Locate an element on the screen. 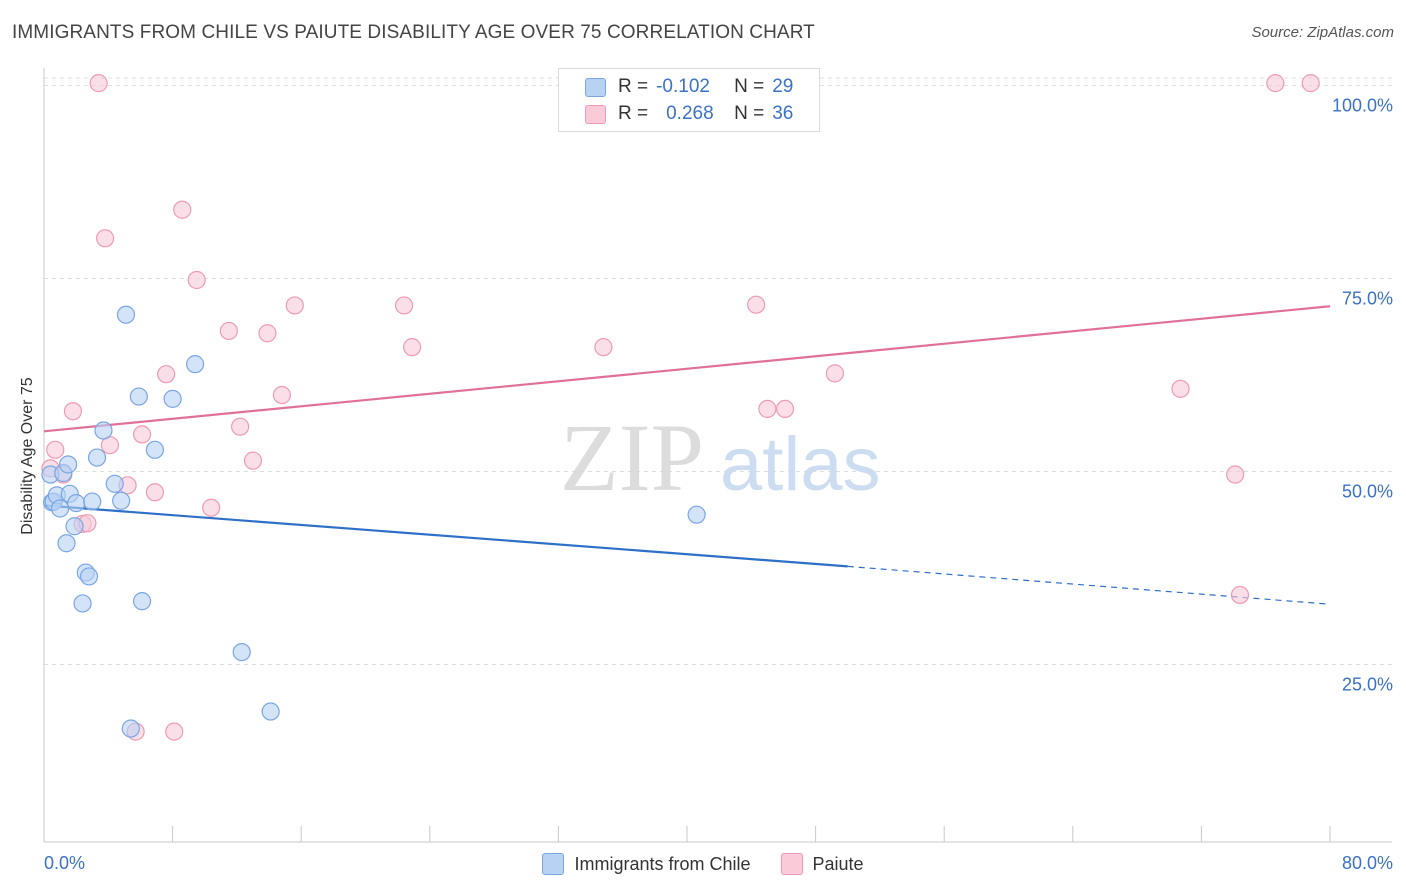 This screenshot has width=1406, height=892. legend-swatch-paiute is located at coordinates (595, 114).